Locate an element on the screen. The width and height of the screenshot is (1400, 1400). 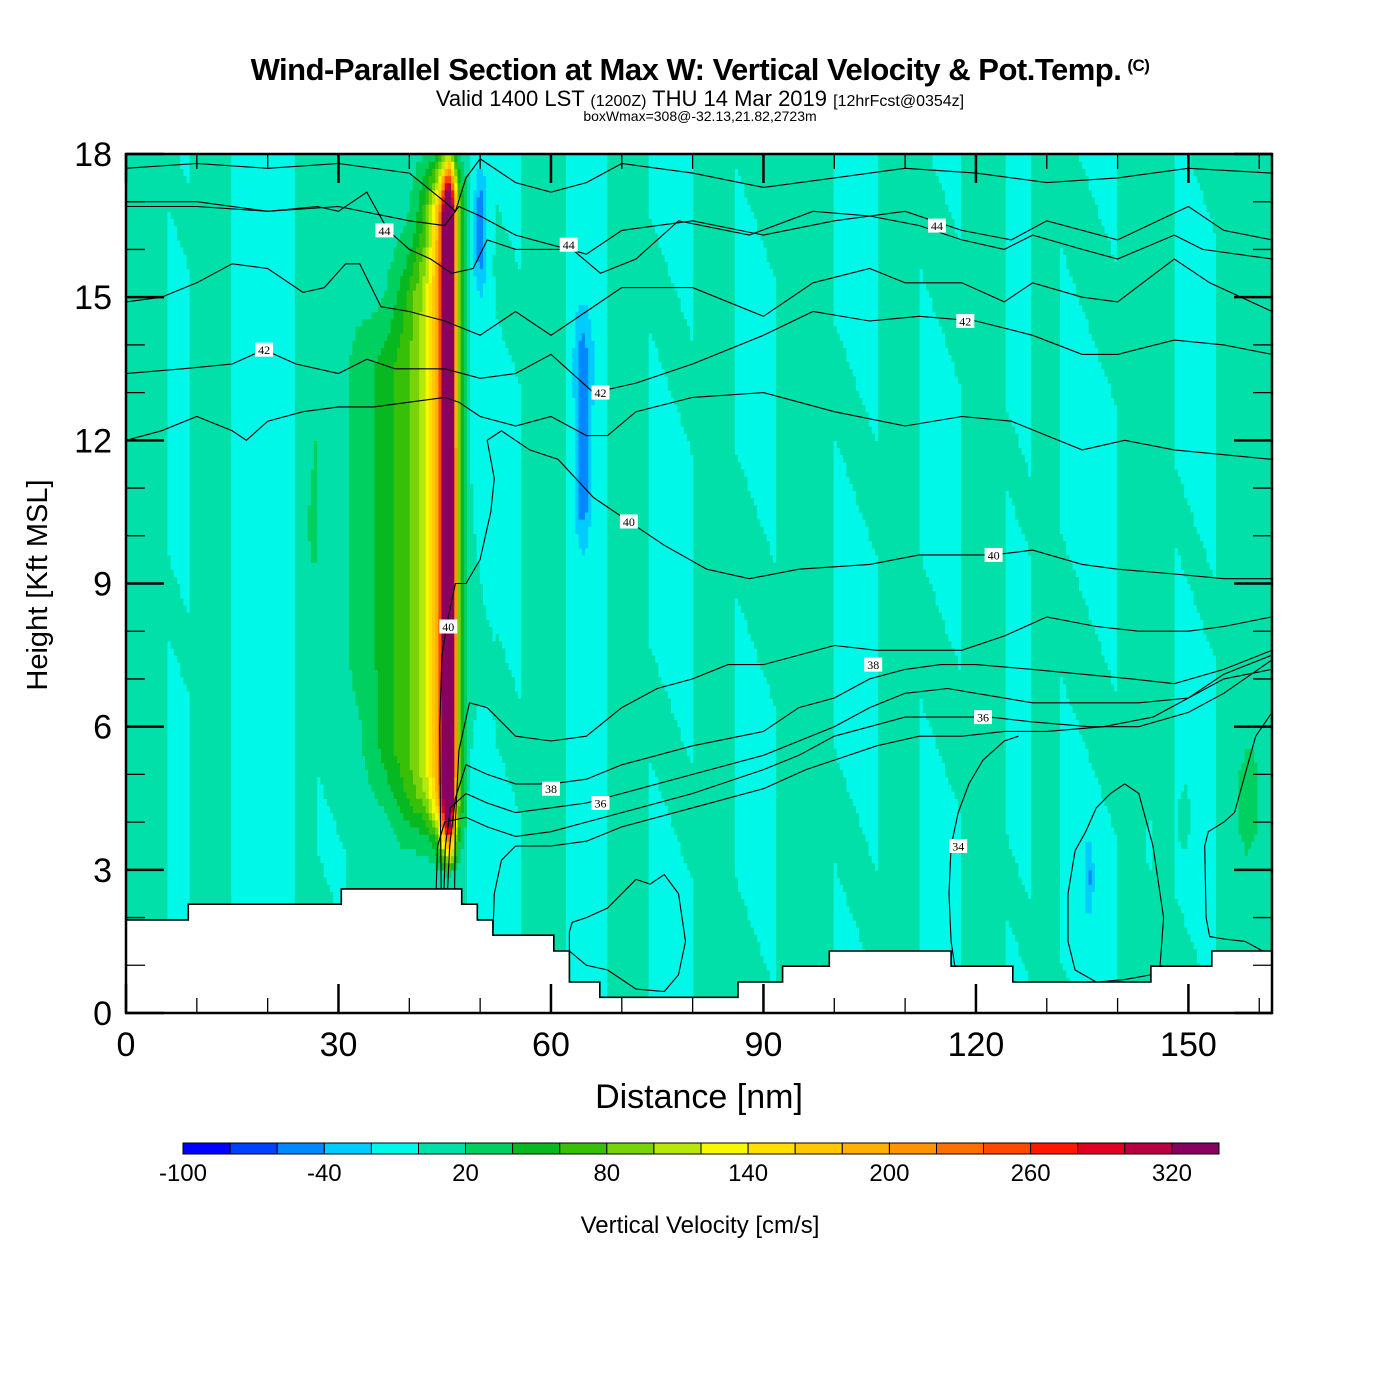
terrain-profile is located at coordinates (699, 951).